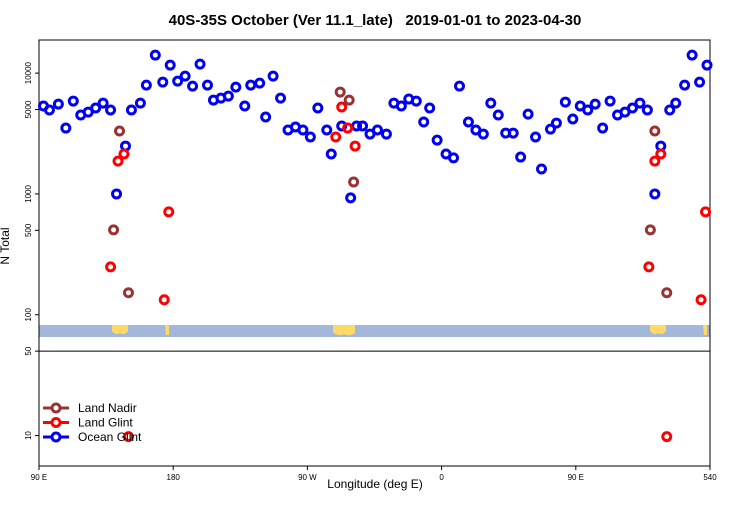 The height and width of the screenshot is (505, 750). I want to click on y-axis-label: N Total, so click(6, 245).